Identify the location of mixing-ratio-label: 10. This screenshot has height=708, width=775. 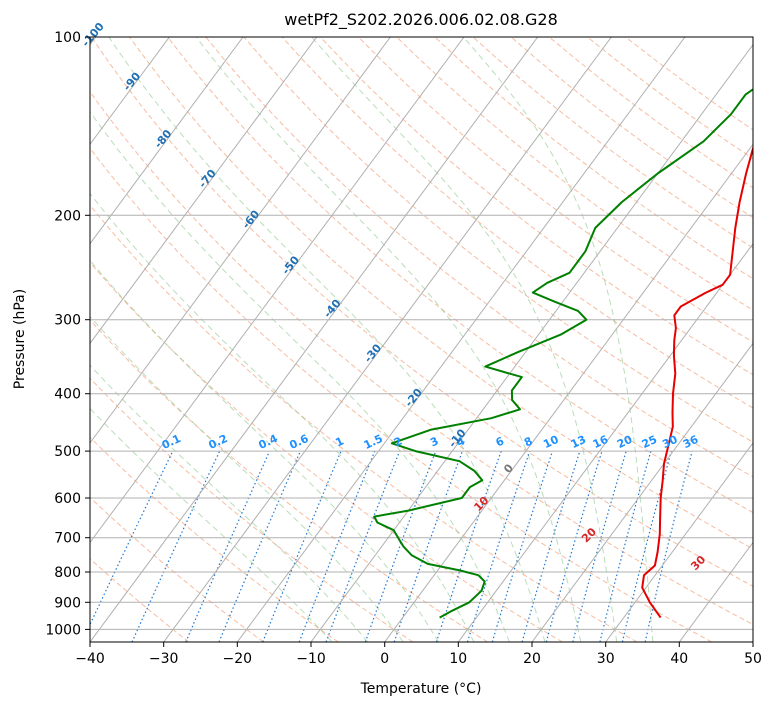
(551, 442).